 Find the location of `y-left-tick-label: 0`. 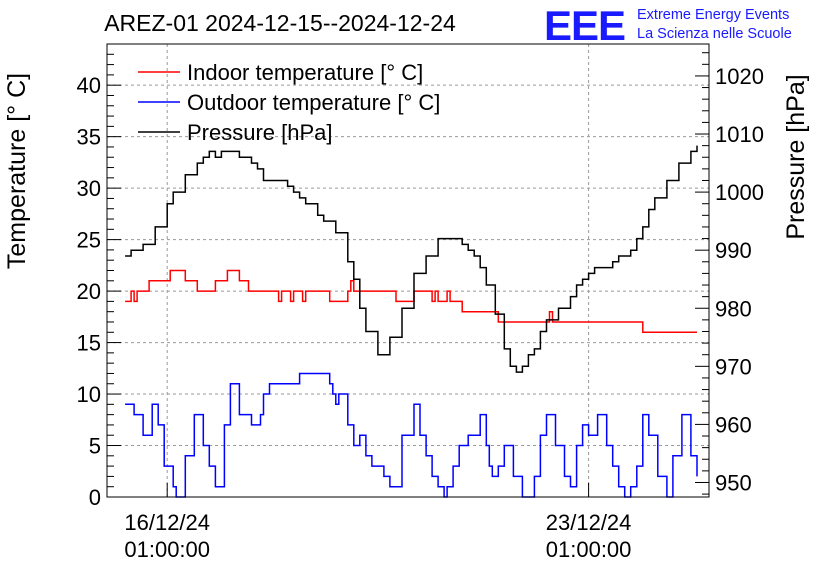

y-left-tick-label: 0 is located at coordinates (95, 497).